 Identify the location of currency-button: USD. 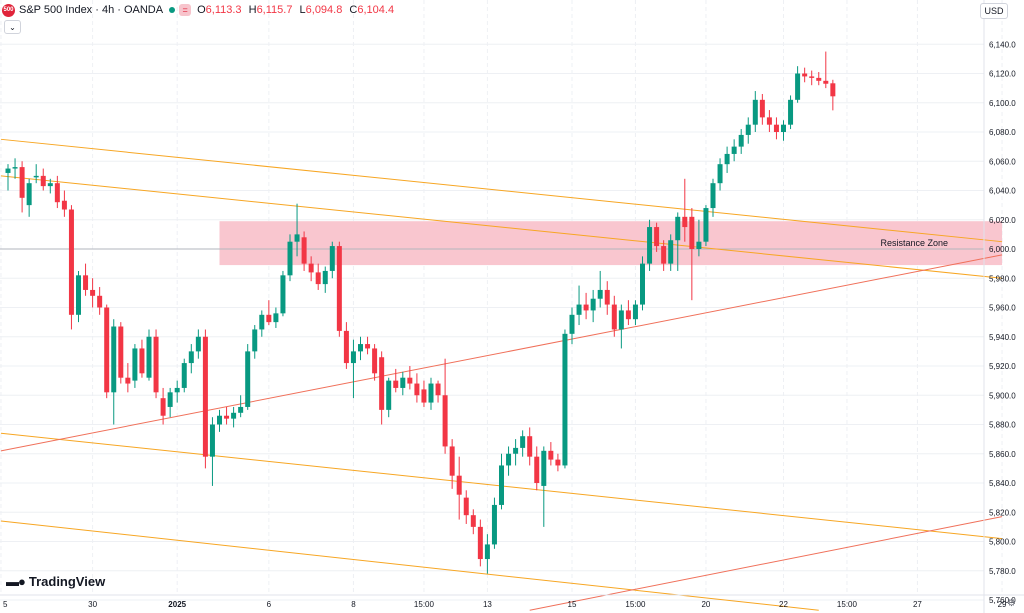
(994, 11).